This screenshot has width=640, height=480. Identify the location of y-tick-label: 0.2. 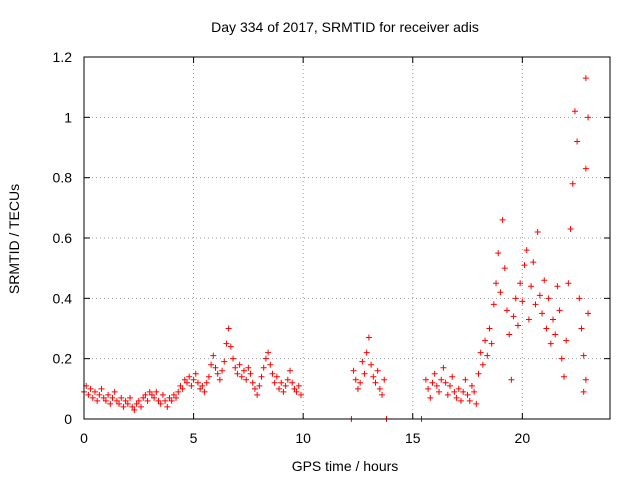
(63, 359).